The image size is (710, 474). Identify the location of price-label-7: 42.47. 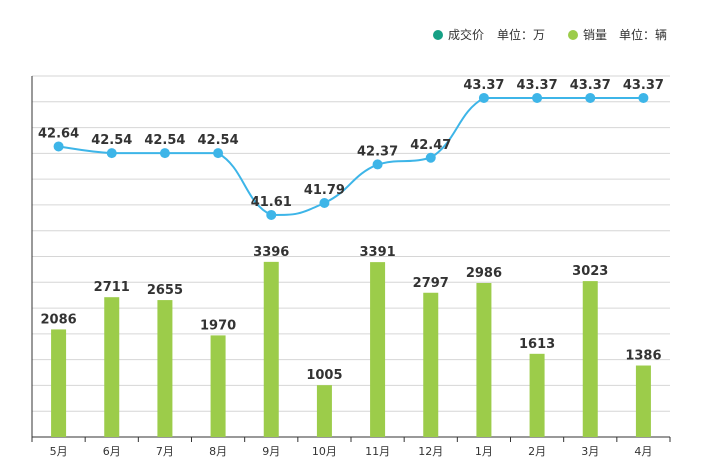
(430, 145).